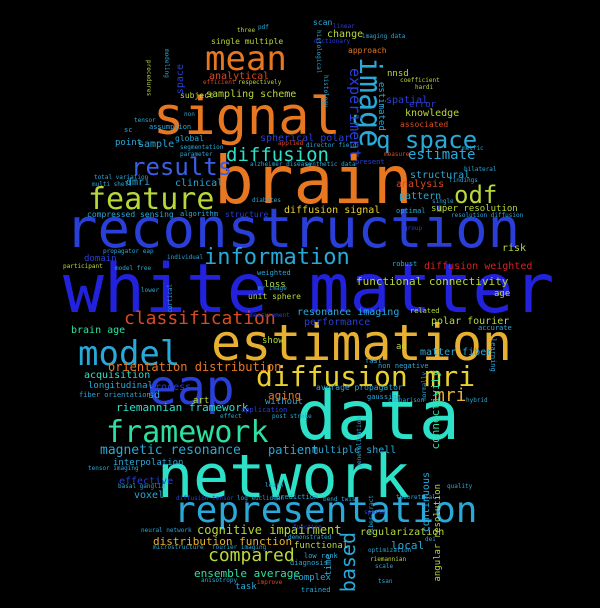 Image resolution: width=600 pixels, height=608 pixels. I want to click on word-without: without, so click(284, 402).